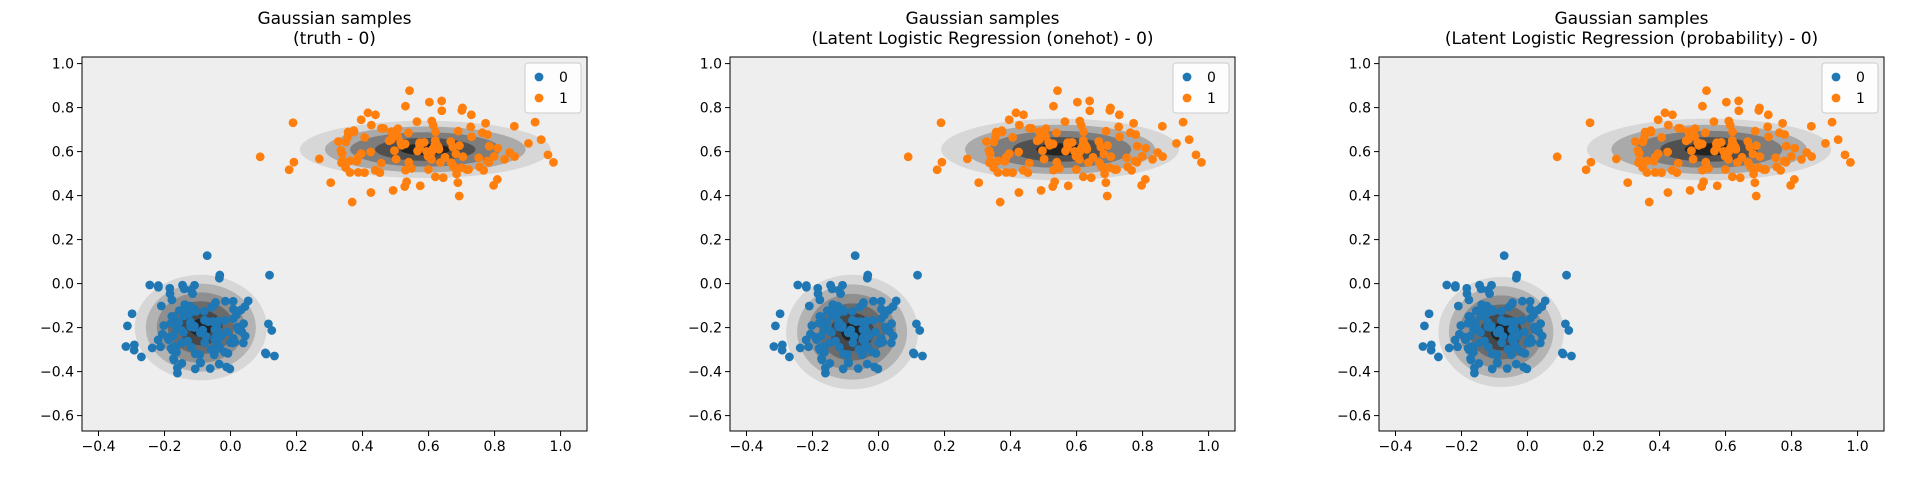 The image size is (1920, 480). I want to click on x-tick-label: −0.2, so click(165, 447).